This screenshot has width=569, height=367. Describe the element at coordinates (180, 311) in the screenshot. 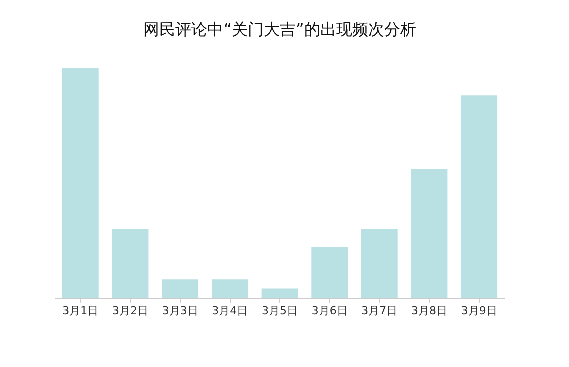

I see `x-tick-label: 3月3日` at that location.